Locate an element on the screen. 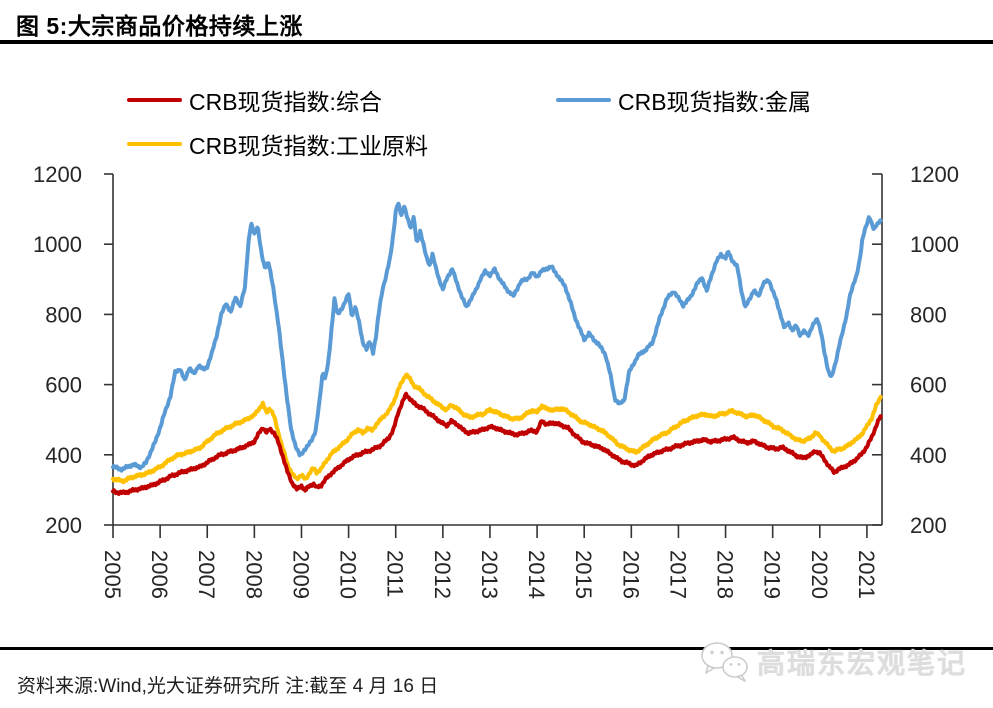  legend-swatch-industrial is located at coordinates (154, 144).